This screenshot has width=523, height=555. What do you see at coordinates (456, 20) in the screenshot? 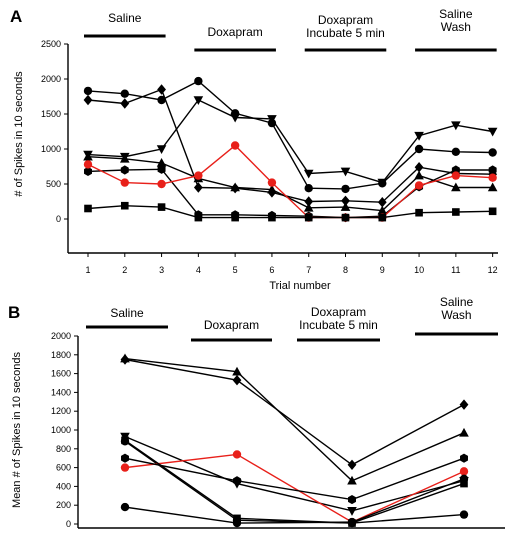
I see `panel-a-condition-label: Saline Wash` at bounding box center [456, 20].